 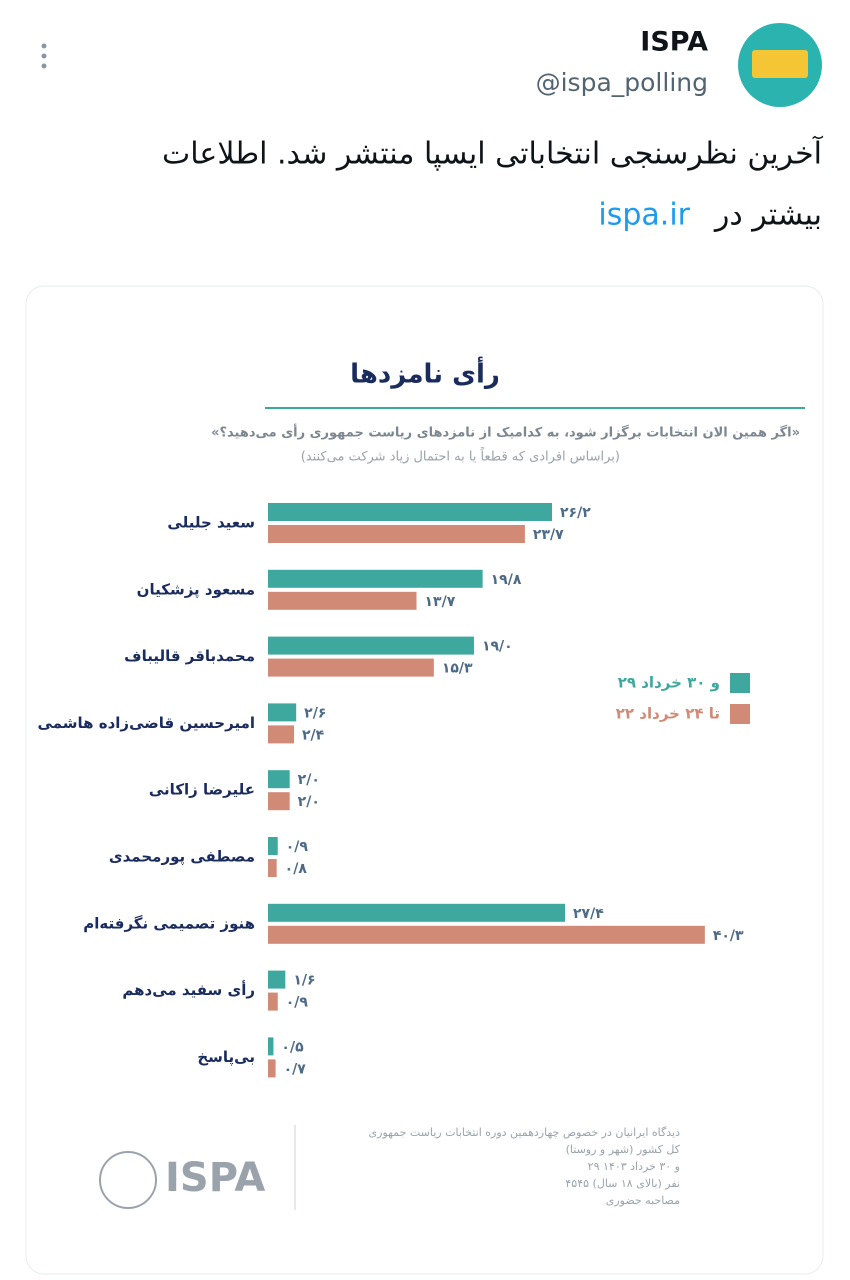 What do you see at coordinates (575, 513) in the screenshot?
I see `value-label: ۲۶/۲` at bounding box center [575, 513].